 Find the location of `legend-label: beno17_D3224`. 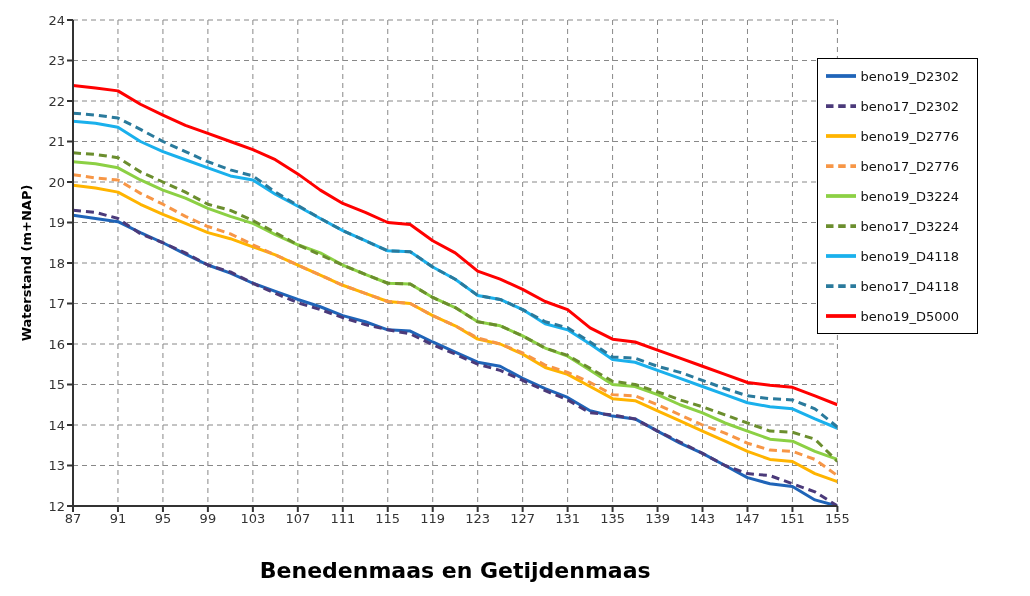

legend-label: beno17_D3224 is located at coordinates (909, 226).